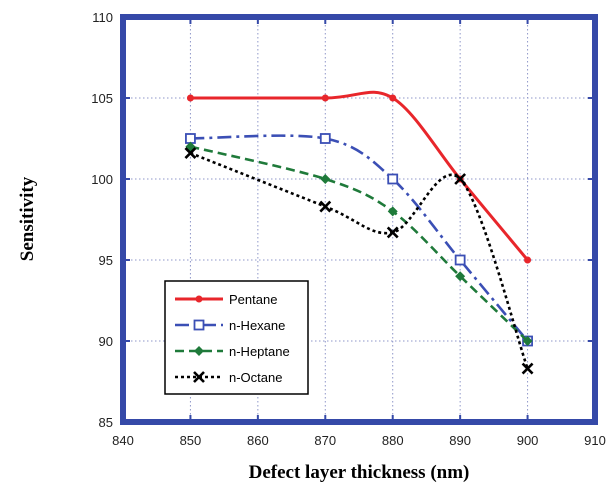 Image resolution: width=606 pixels, height=486 pixels. Describe the element at coordinates (236, 337) in the screenshot. I see `legend: Pentane n-Hexane n-Heptane n-Octane` at that location.